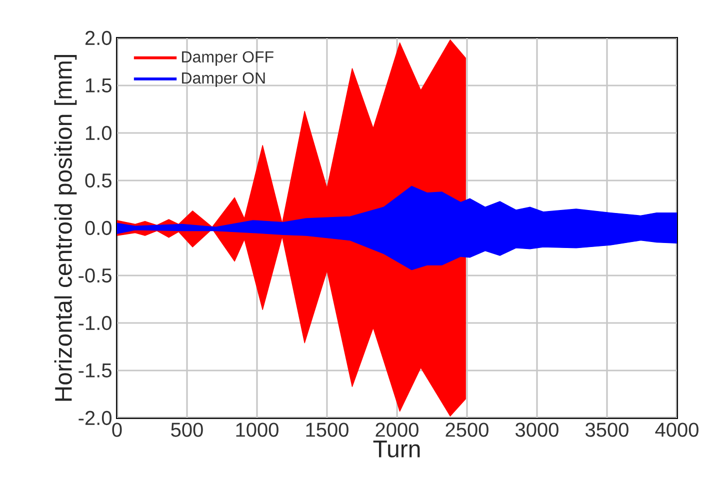 The height and width of the screenshot is (493, 710). I want to click on y-tick-label: -2.0, so click(95, 418).